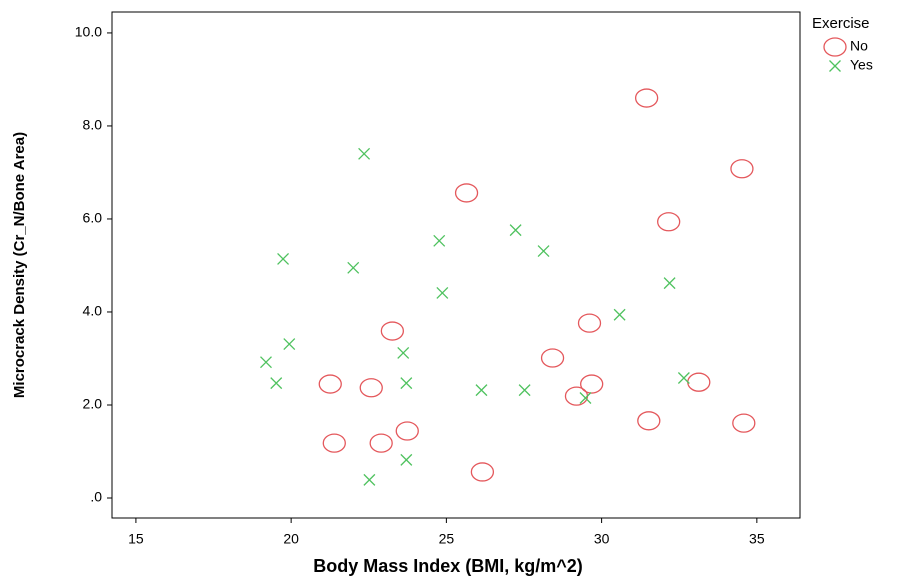 The width and height of the screenshot is (901, 586). I want to click on x-axis-label: Body Mass Index (BMI, kg/m^2), so click(448, 566).